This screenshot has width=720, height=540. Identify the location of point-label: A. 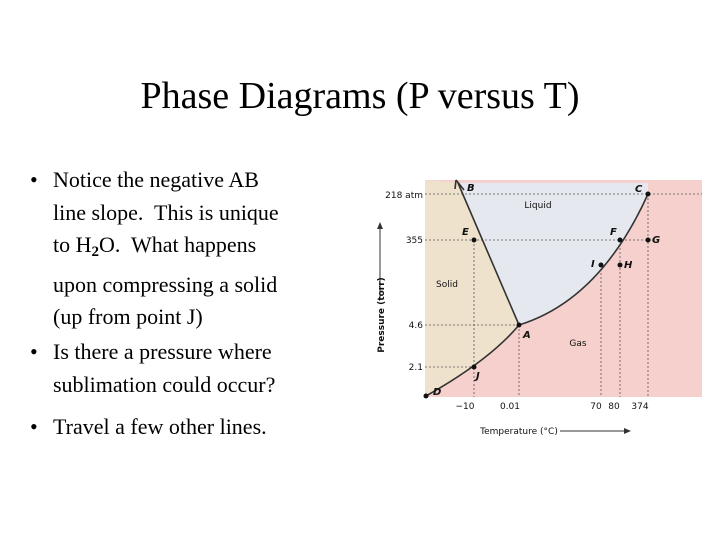
(526, 335).